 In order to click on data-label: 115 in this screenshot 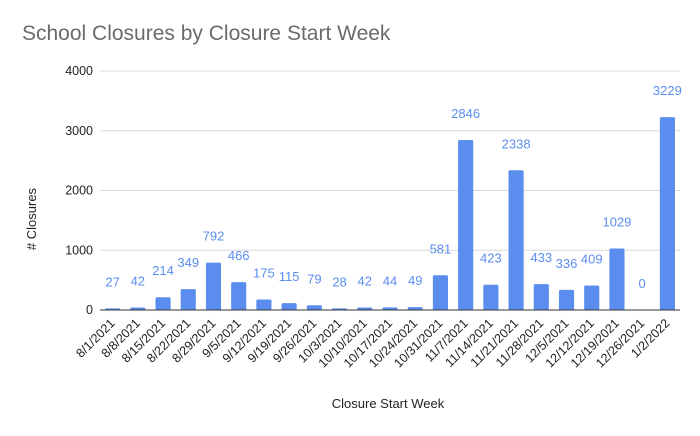, I will do `click(289, 276)`.